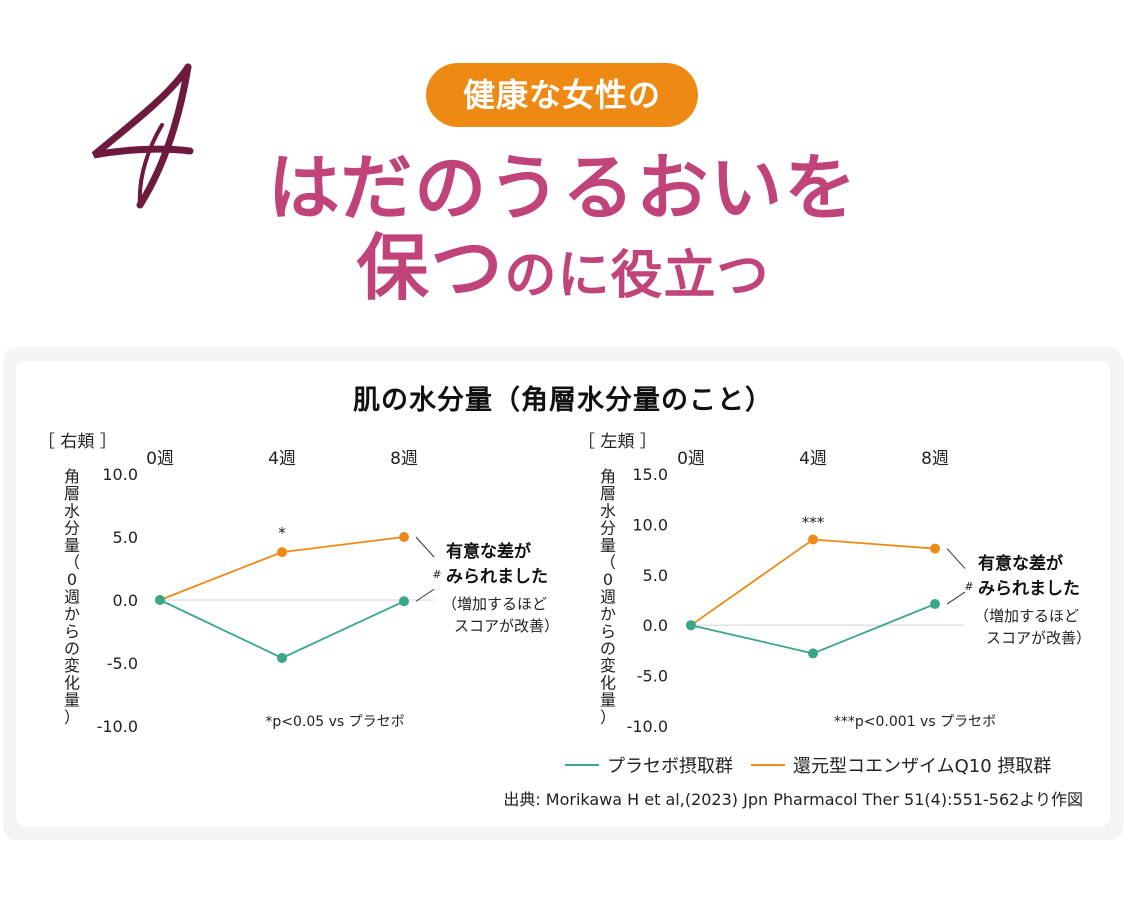  Describe the element at coordinates (691, 459) in the screenshot. I see `left-cheek-category-label: 0週` at that location.